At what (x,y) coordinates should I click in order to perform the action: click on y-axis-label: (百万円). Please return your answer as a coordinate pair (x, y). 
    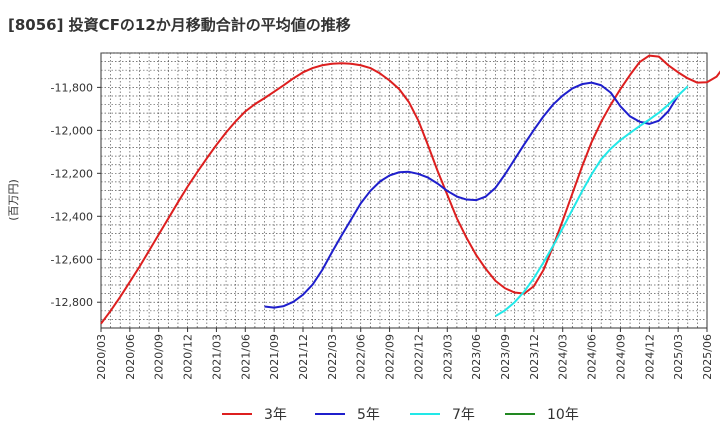
    Looking at the image, I should click on (13, 200).